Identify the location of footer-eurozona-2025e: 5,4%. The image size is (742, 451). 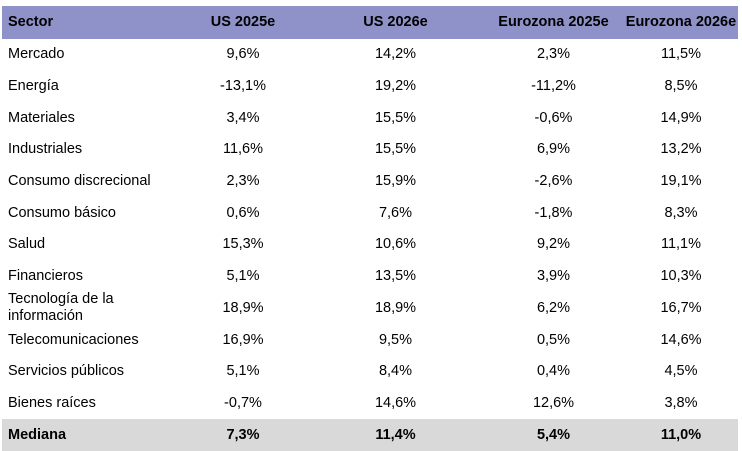
(553, 434).